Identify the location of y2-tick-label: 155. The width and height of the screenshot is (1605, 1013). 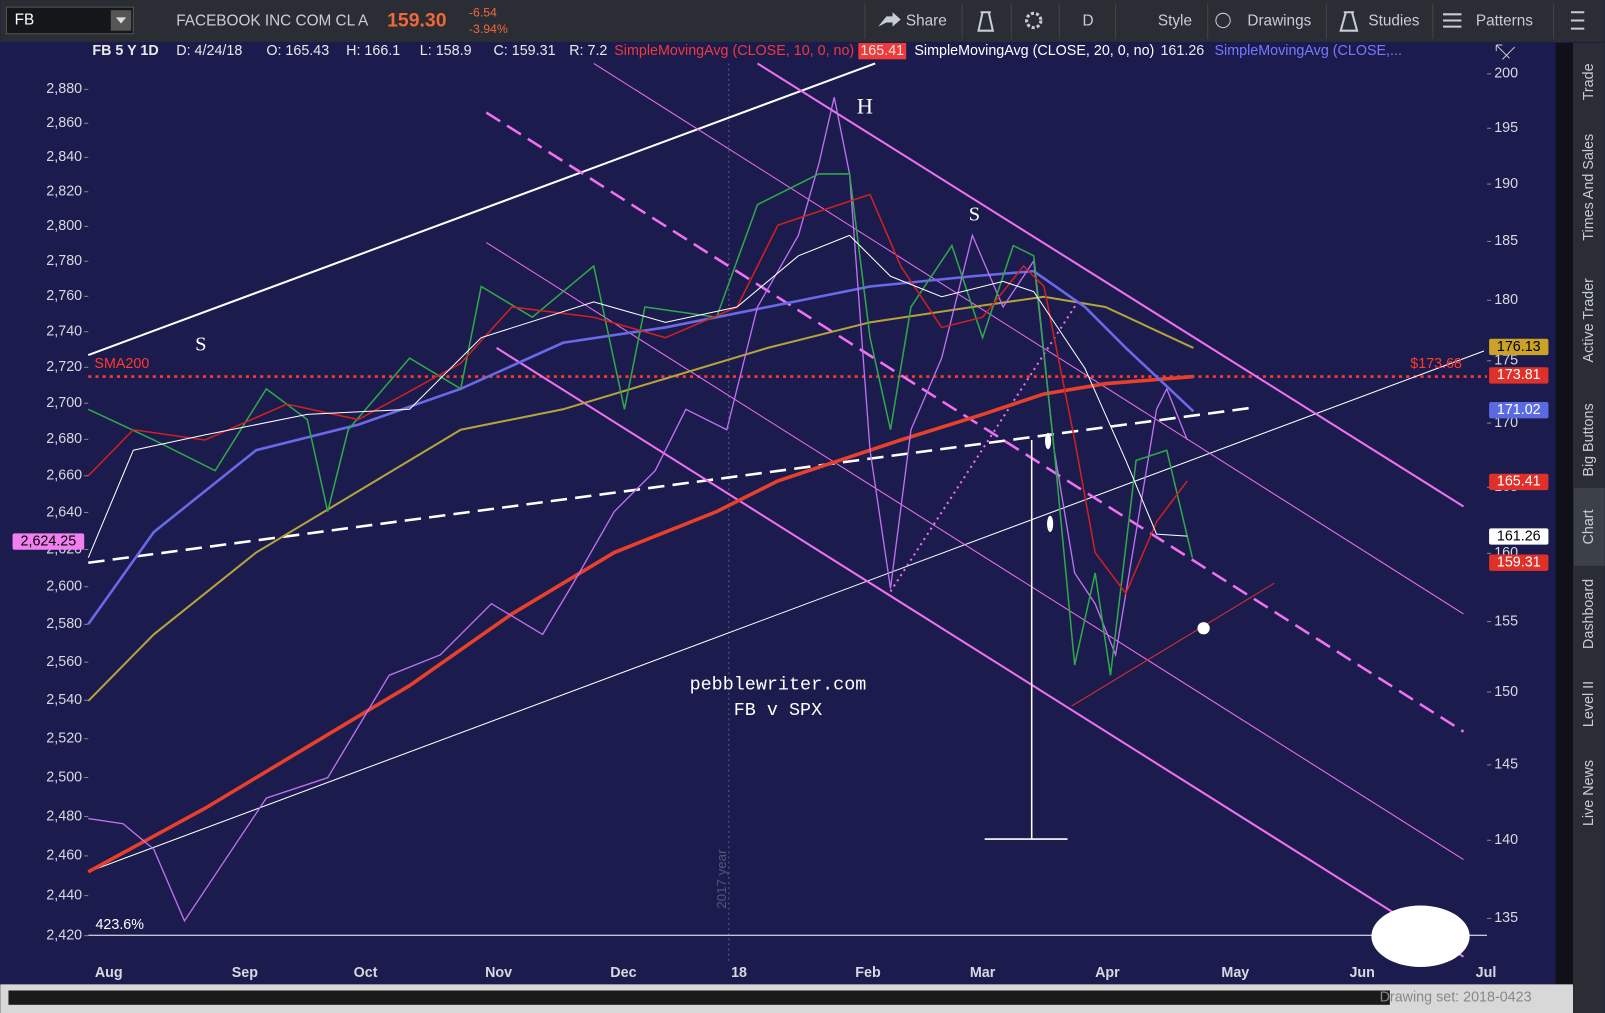
(1506, 621).